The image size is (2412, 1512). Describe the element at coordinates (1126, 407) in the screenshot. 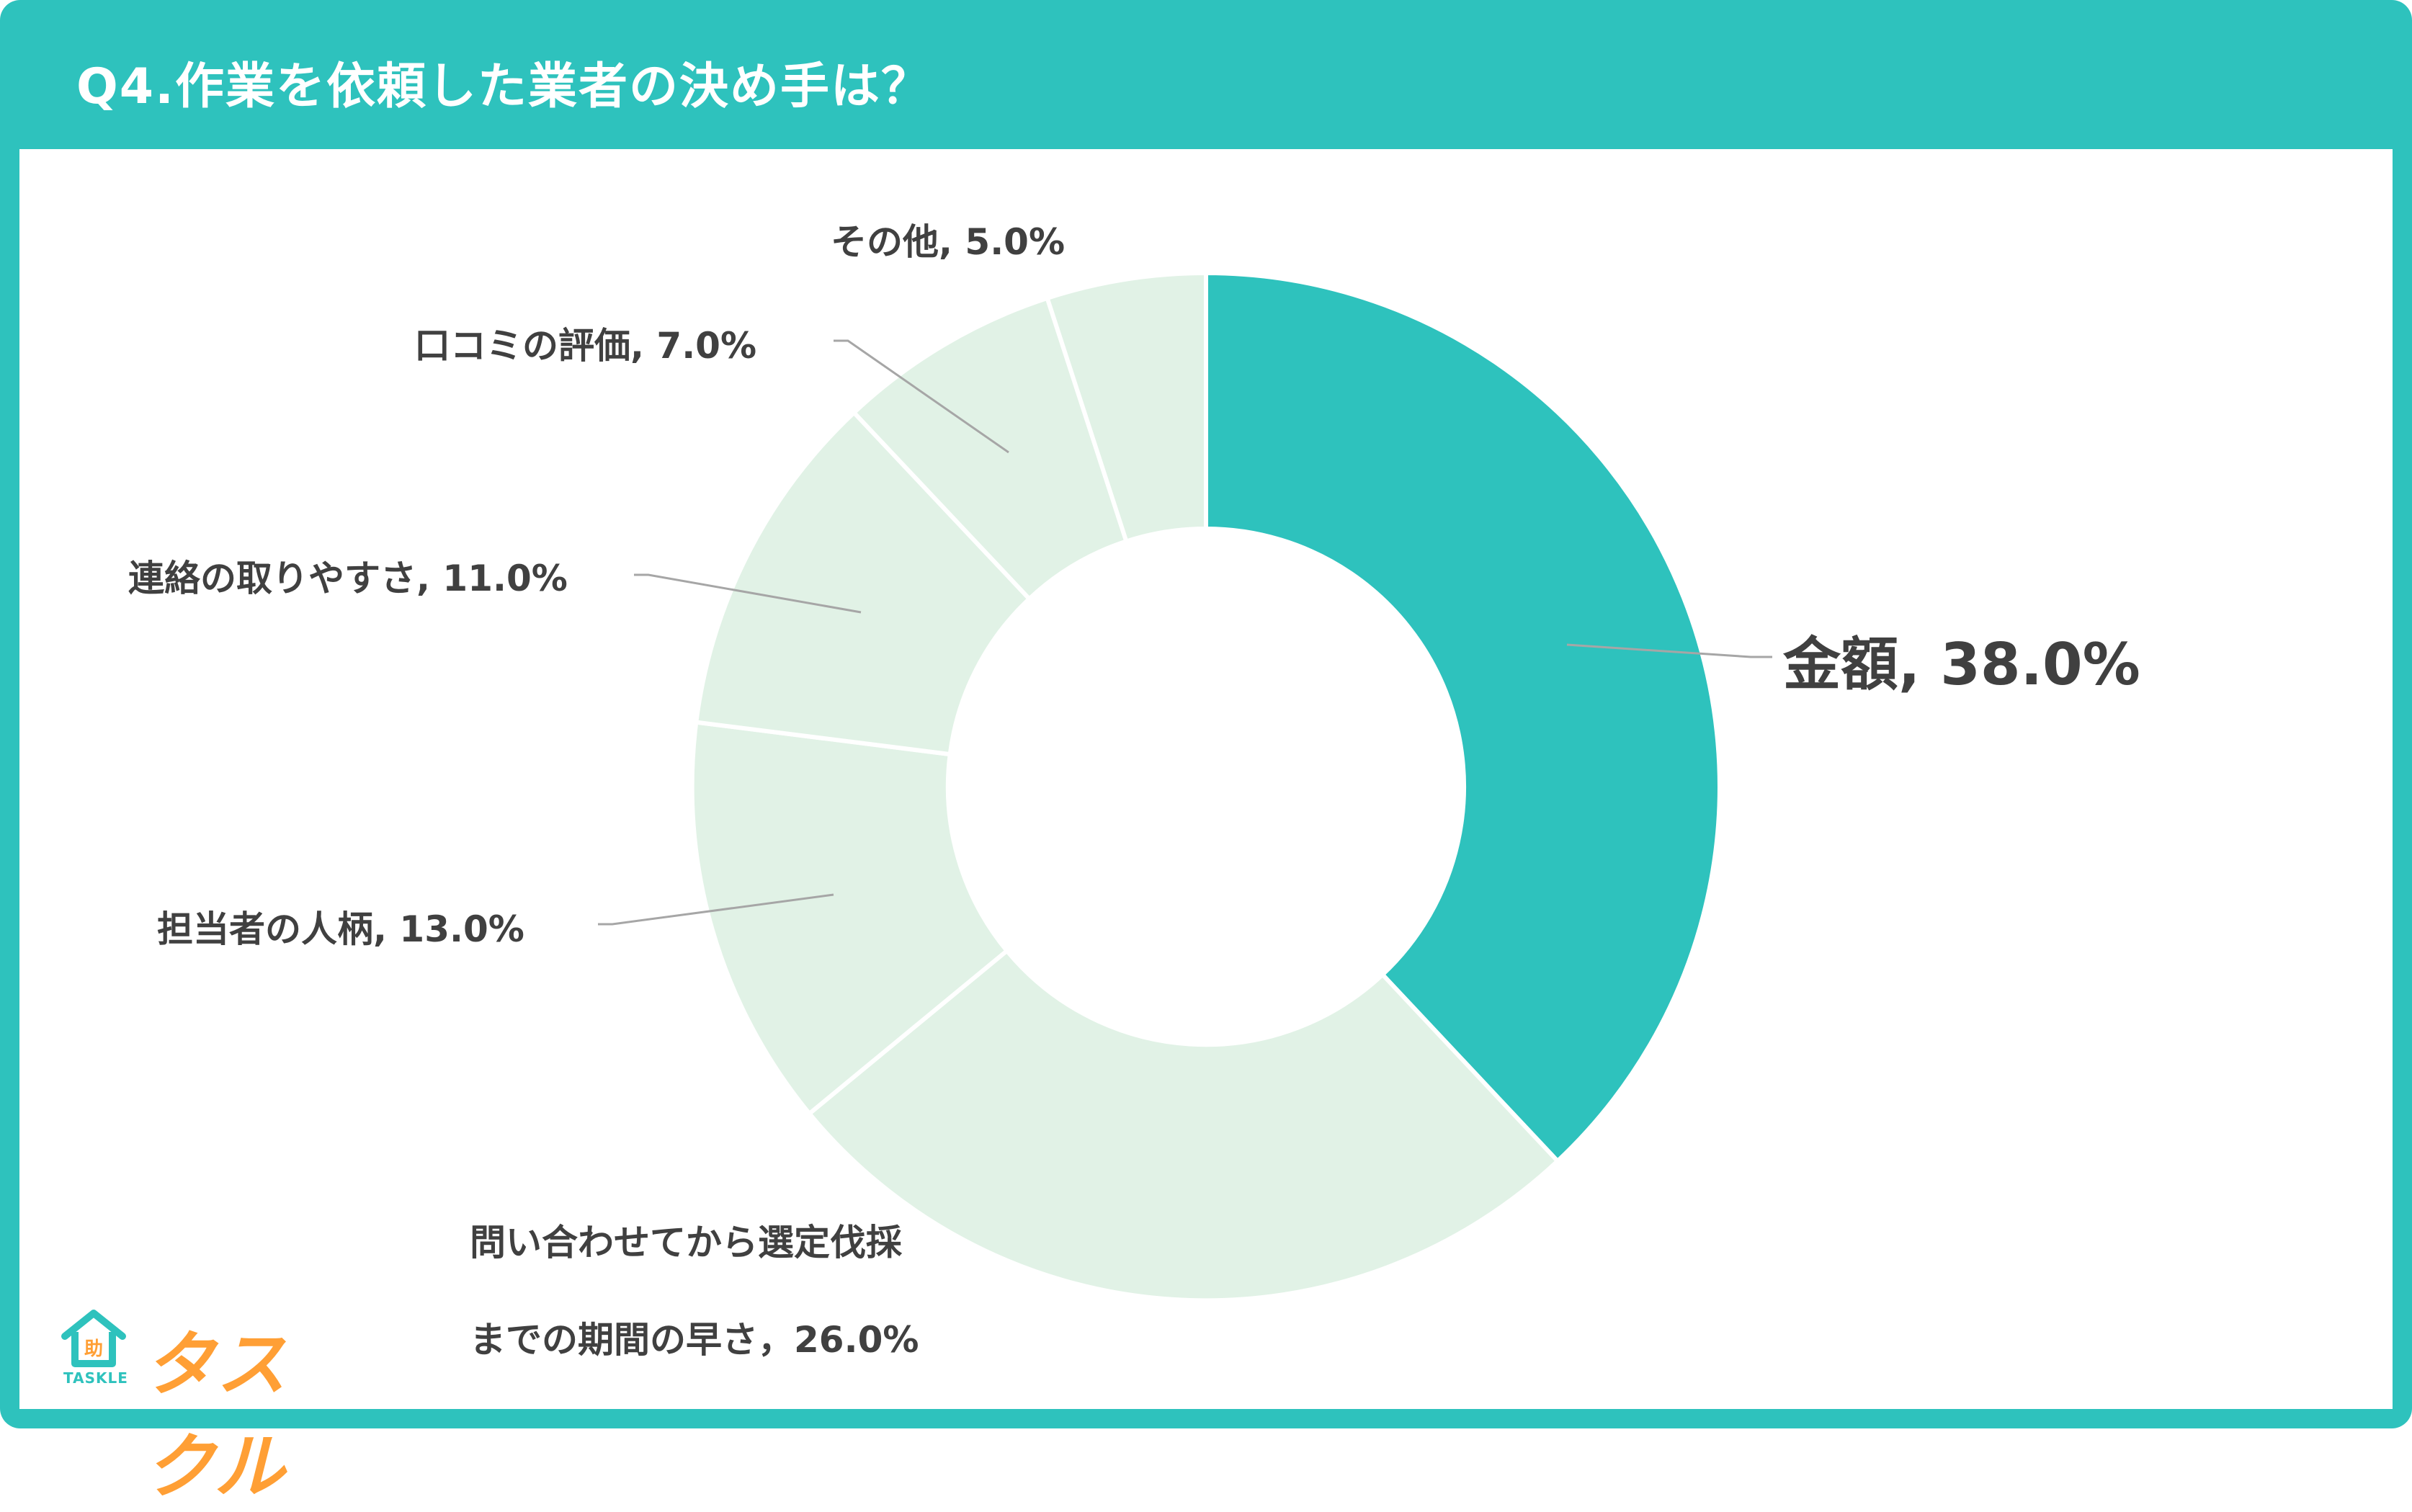

I see `slice-sonota` at that location.